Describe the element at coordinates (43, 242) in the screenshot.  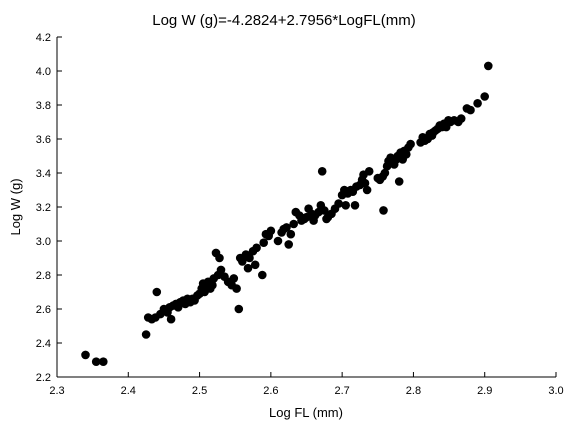
I see `y-tick-label: 3.0` at that location.